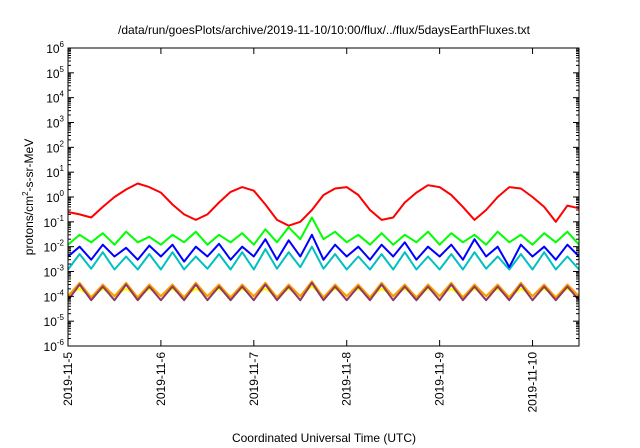 This screenshot has height=448, width=640. Describe the element at coordinates (54, 296) in the screenshot. I see `y-tick-label: 10⁻⁴` at that location.